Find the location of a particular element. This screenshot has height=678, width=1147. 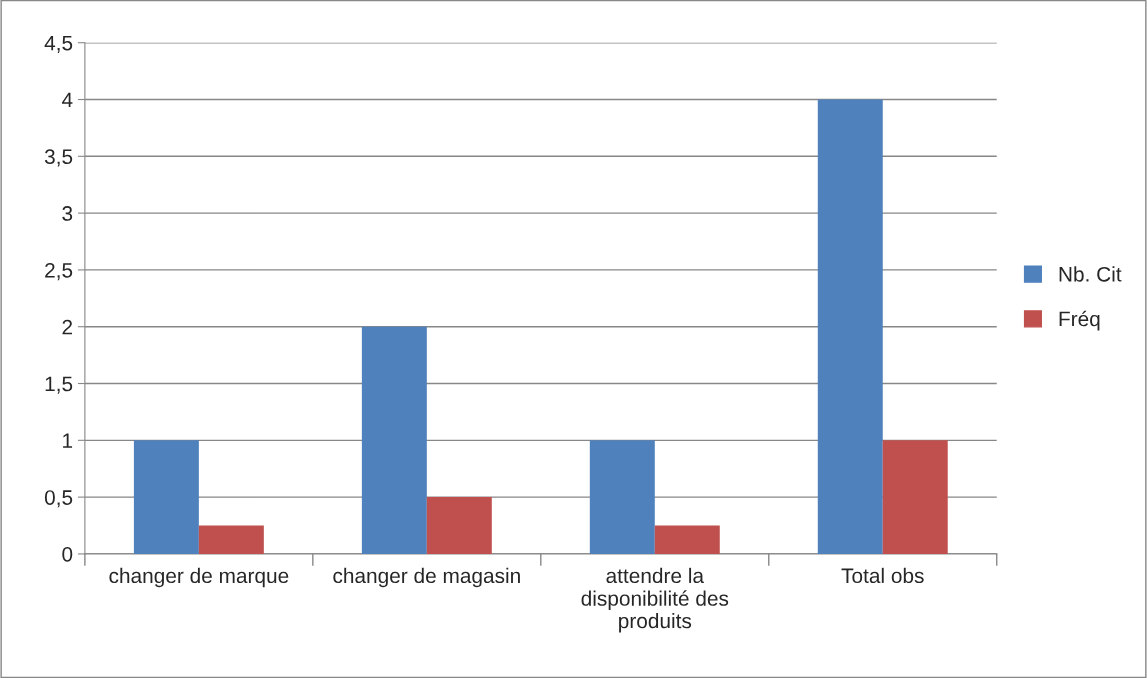

y-tick-label: 3 is located at coordinates (67, 213).